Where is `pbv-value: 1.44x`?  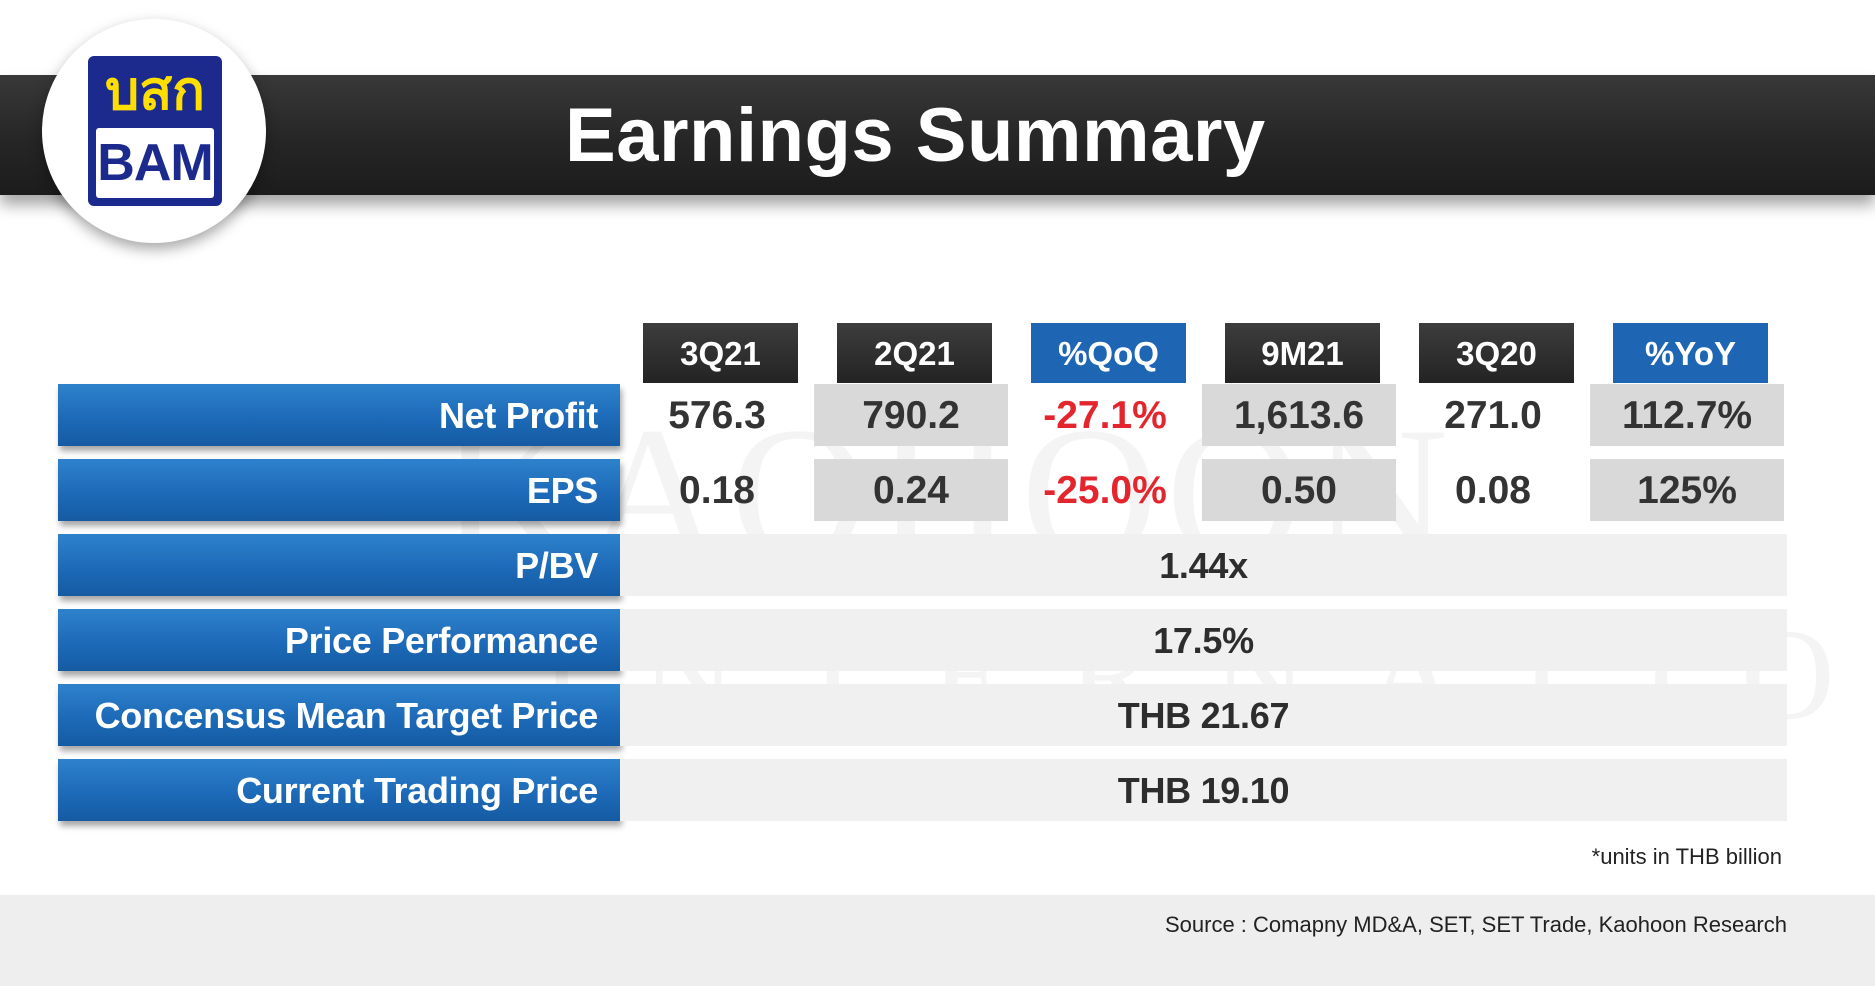
pbv-value: 1.44x is located at coordinates (1203, 565).